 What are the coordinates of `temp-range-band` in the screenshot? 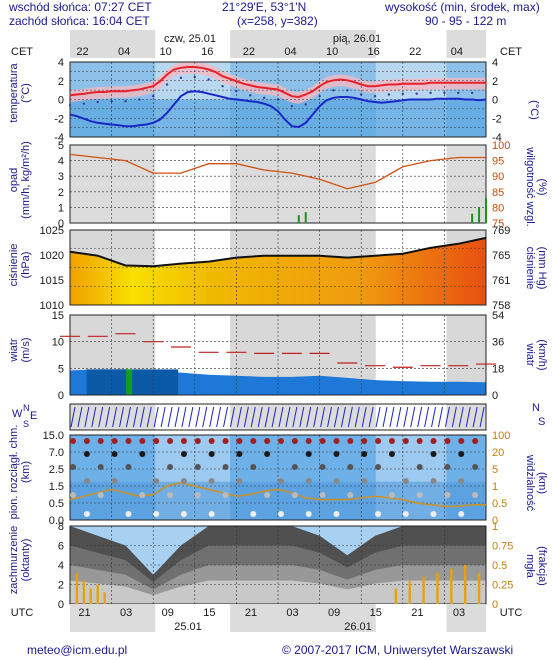 It's located at (278, 83).